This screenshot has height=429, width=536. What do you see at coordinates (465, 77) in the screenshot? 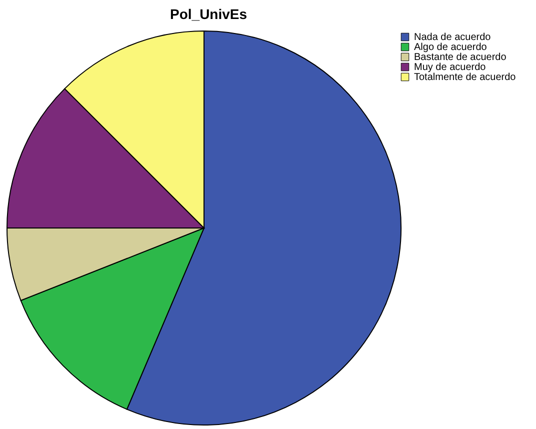
I see `legend-label: Totalmente de acuerdo` at bounding box center [465, 77].